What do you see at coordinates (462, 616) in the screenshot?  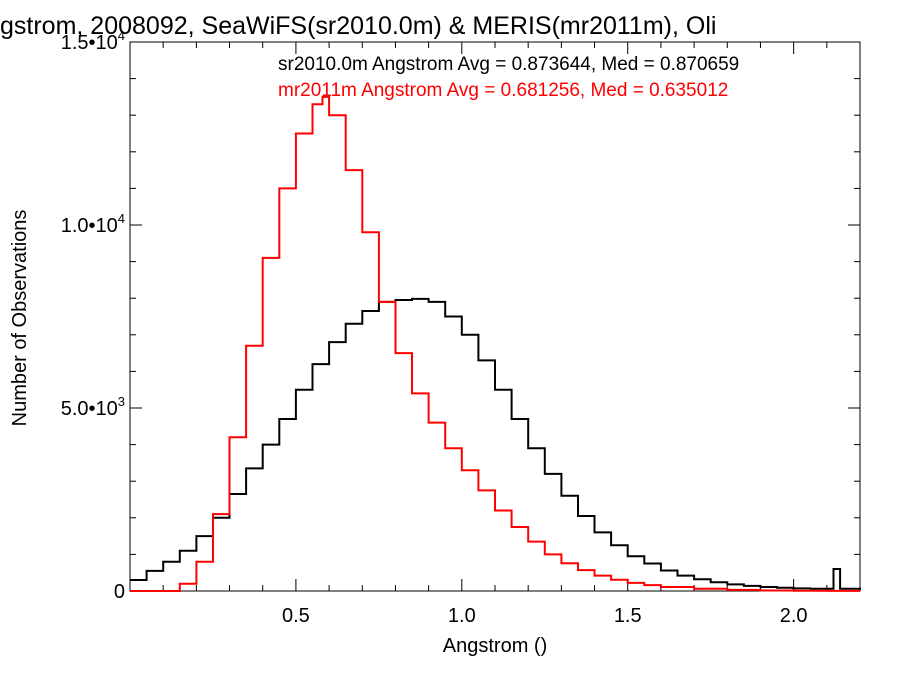 I see `x-tick-label: 1.0` at bounding box center [462, 616].